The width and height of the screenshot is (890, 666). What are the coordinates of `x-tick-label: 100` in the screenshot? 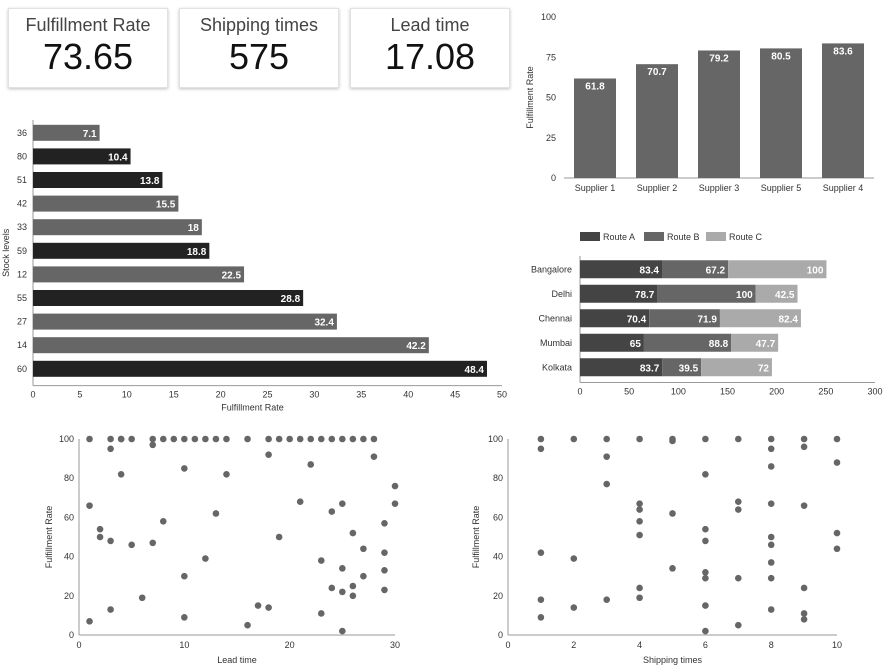 It's located at (678, 392).